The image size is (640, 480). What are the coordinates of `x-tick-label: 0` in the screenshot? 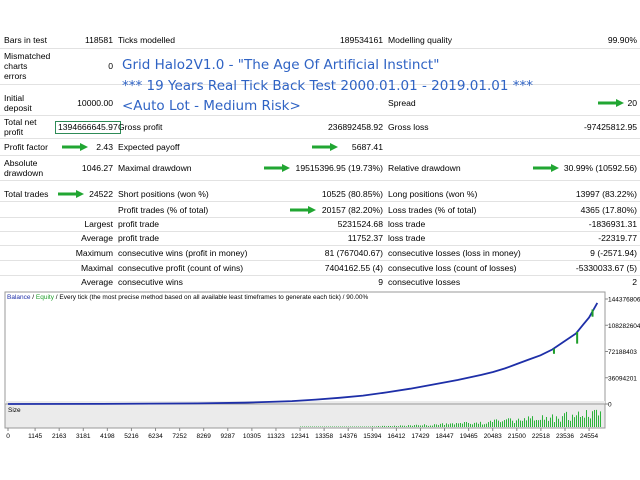 It's located at (8, 436).